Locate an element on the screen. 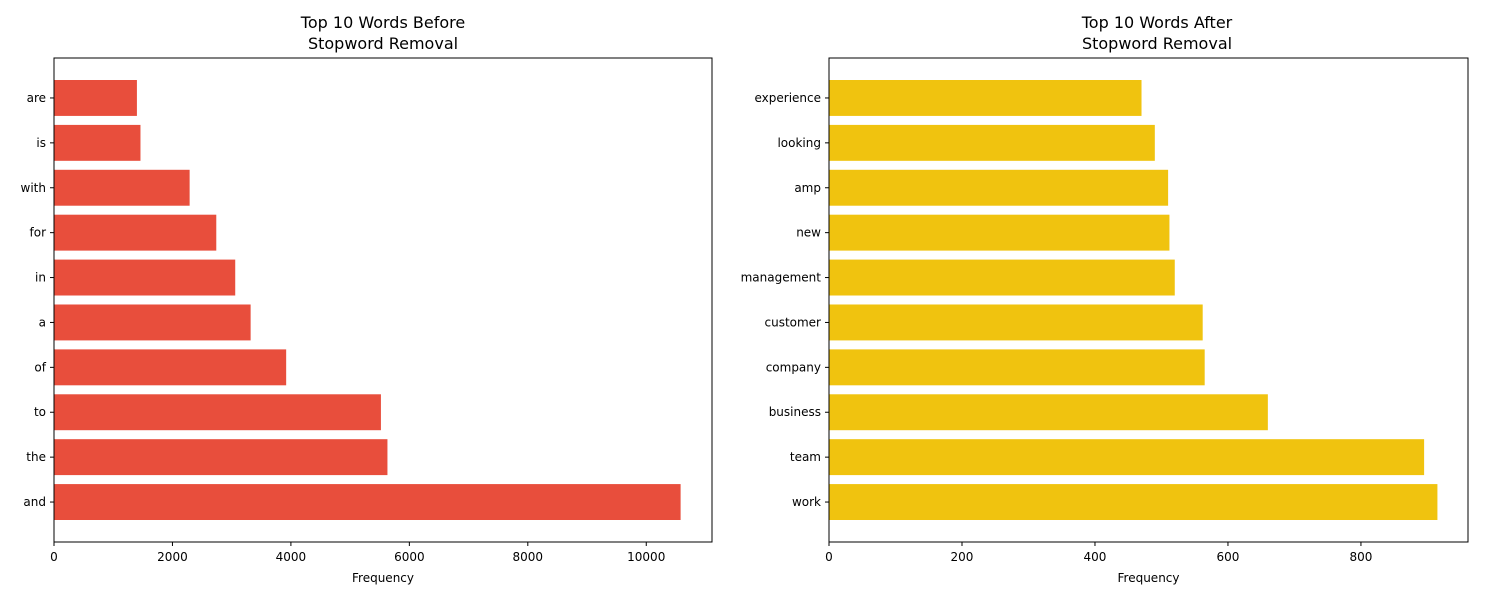 This screenshot has width=1500, height=600. chart-title: Top 10 Words After Stopword Removal is located at coordinates (1157, 33).